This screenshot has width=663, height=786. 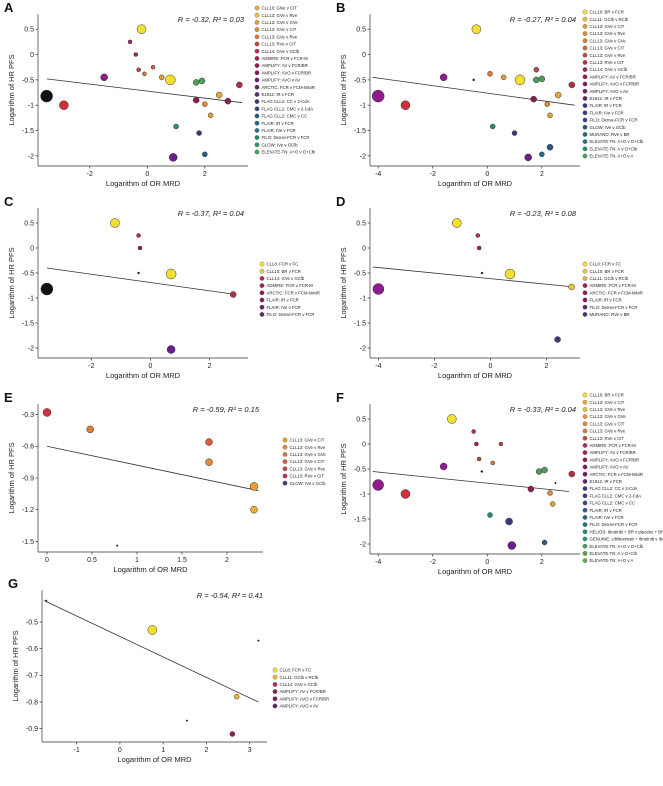 I want to click on legend-label: CLL13: RVe v CIT, so click(x=279, y=44).